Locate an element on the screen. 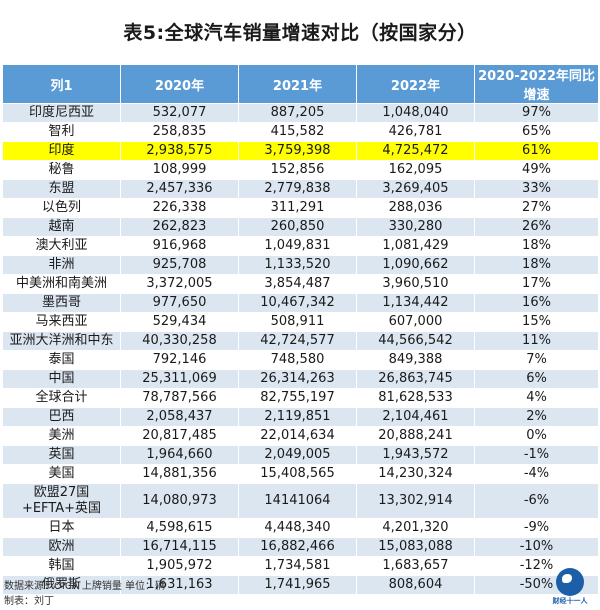  table-row: 俄罗斯 1,631,163 1,741,965 808,604 -50% is located at coordinates (300, 585).